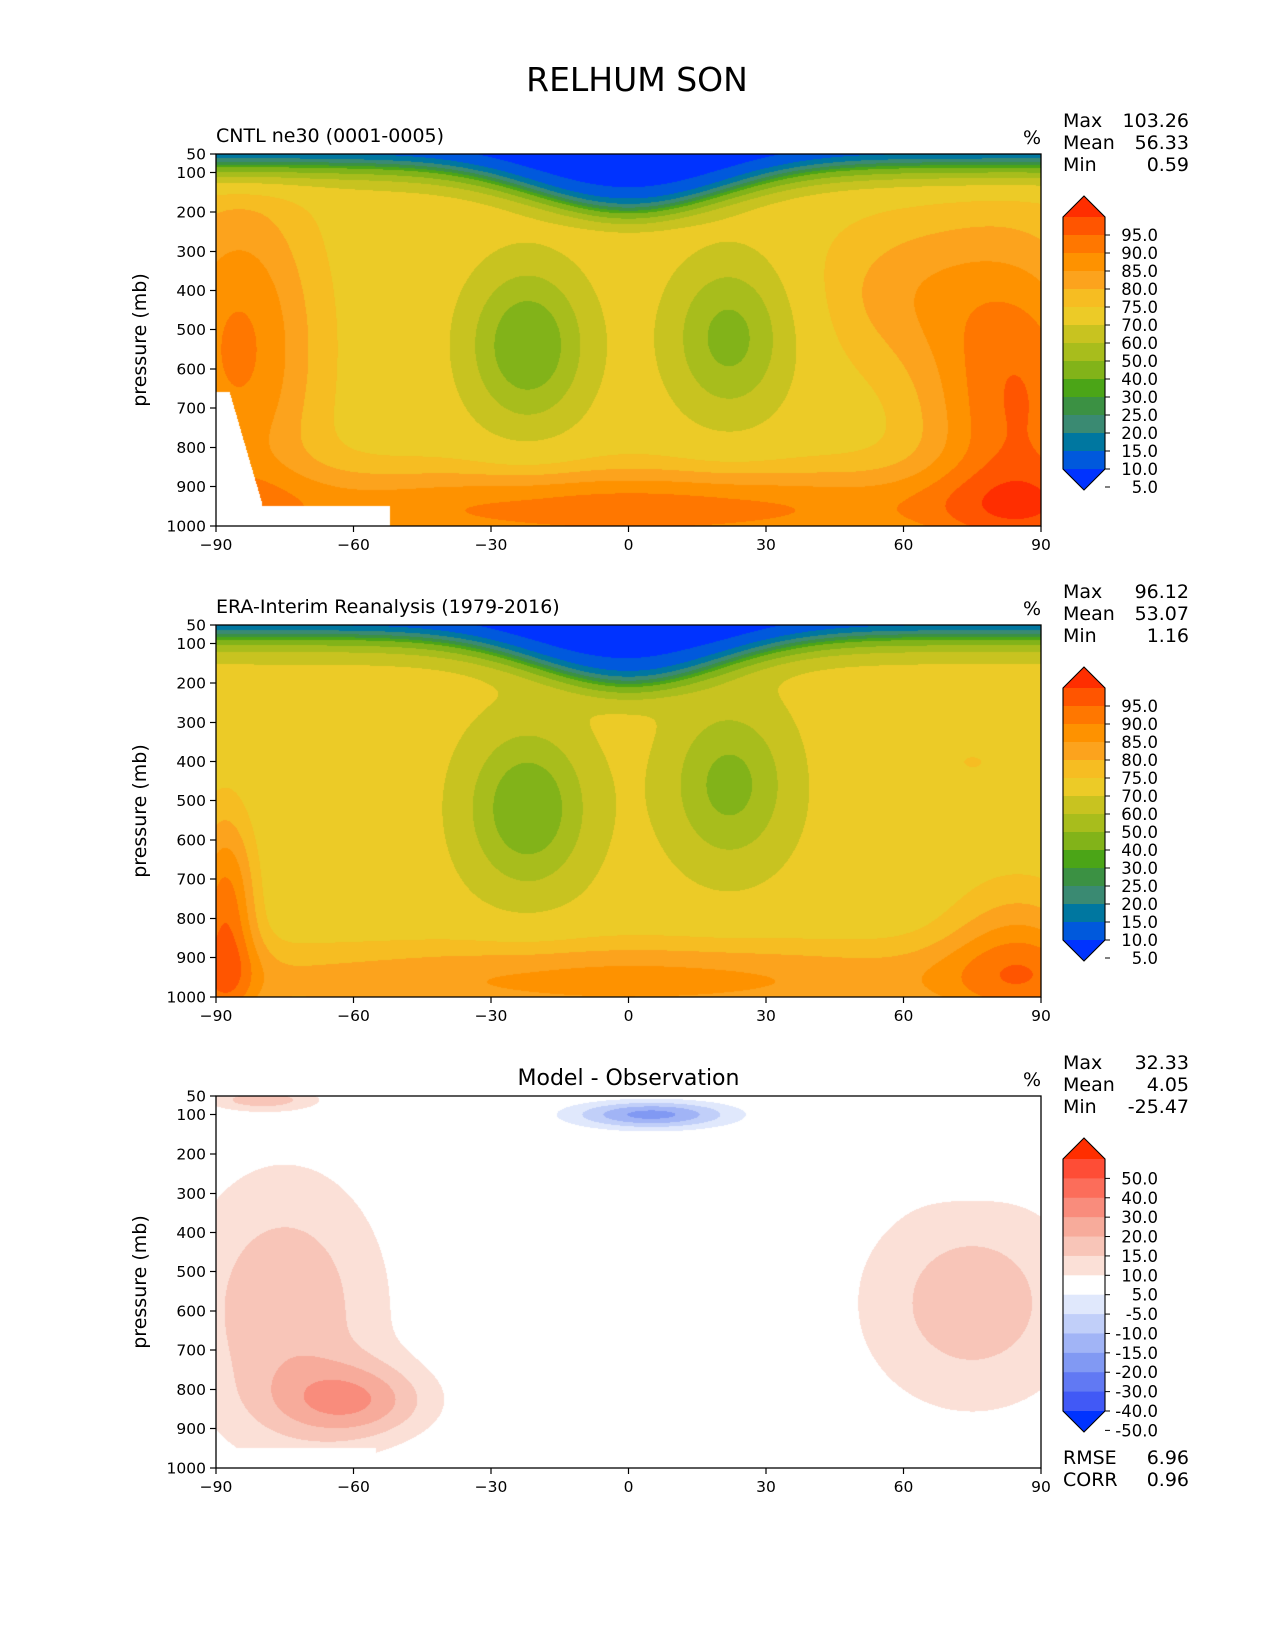 The image size is (1275, 1650). Describe the element at coordinates (1139, 868) in the screenshot. I see `colorbar-label: 30.0` at that location.